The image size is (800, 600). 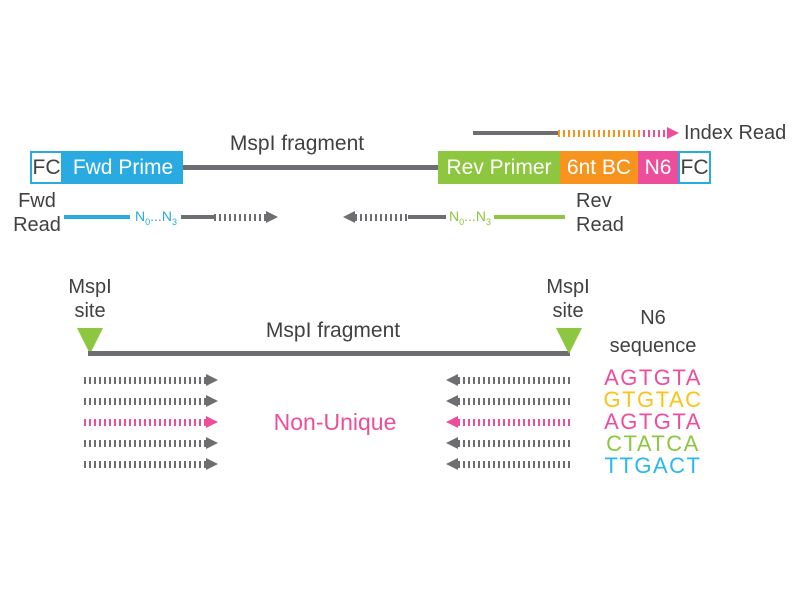 What do you see at coordinates (653, 318) in the screenshot?
I see `n6-sequence-header-line1: N6` at bounding box center [653, 318].